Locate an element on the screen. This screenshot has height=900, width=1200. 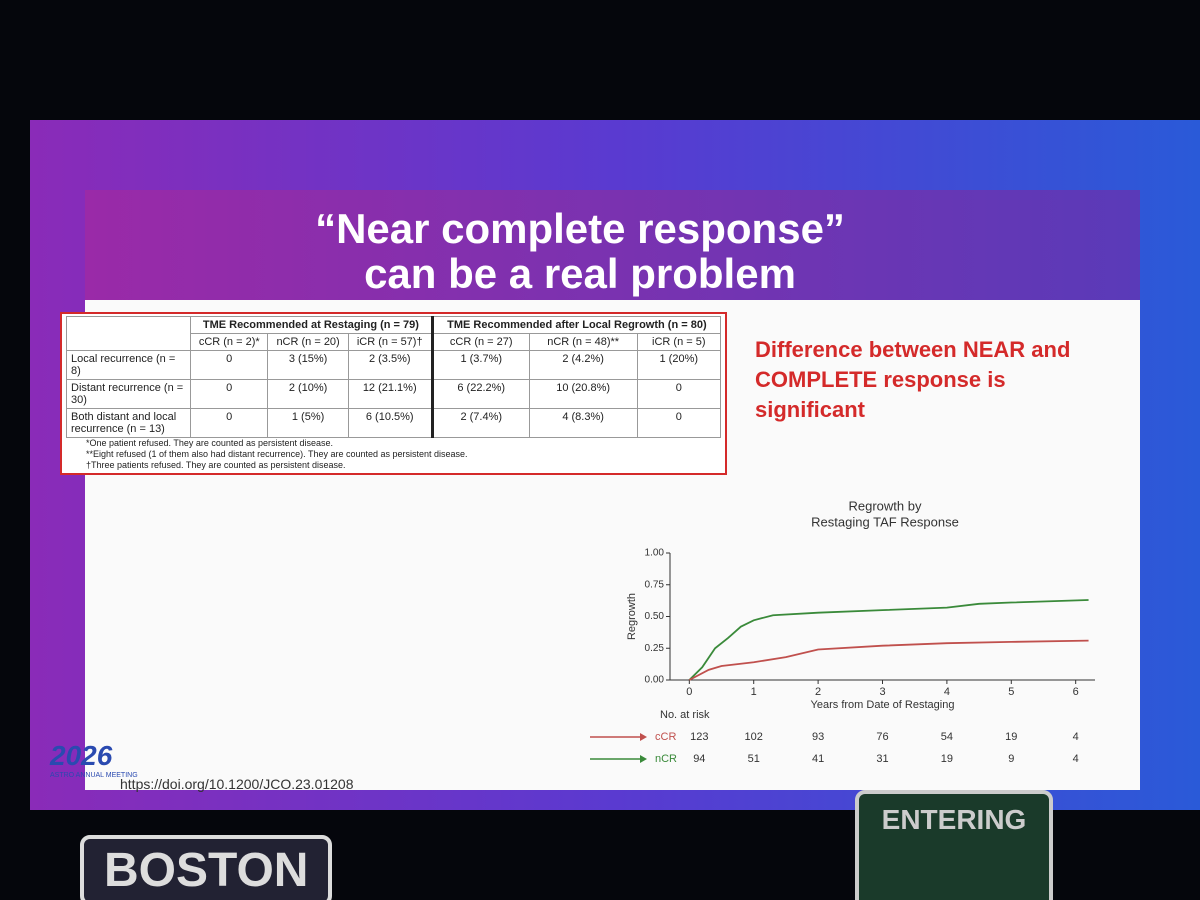
risk-count: 9 is located at coordinates (1011, 759).